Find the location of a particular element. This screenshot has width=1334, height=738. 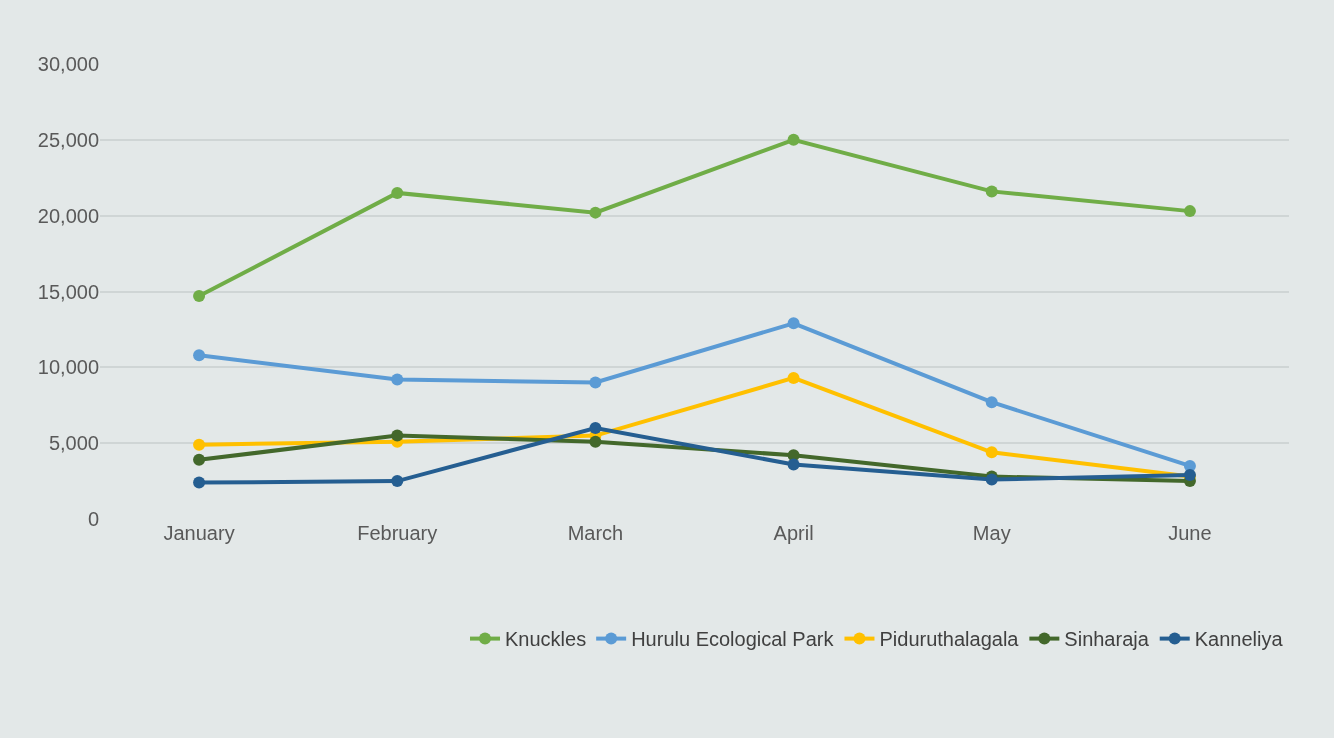

y-tick-label: 0 is located at coordinates (93, 519).